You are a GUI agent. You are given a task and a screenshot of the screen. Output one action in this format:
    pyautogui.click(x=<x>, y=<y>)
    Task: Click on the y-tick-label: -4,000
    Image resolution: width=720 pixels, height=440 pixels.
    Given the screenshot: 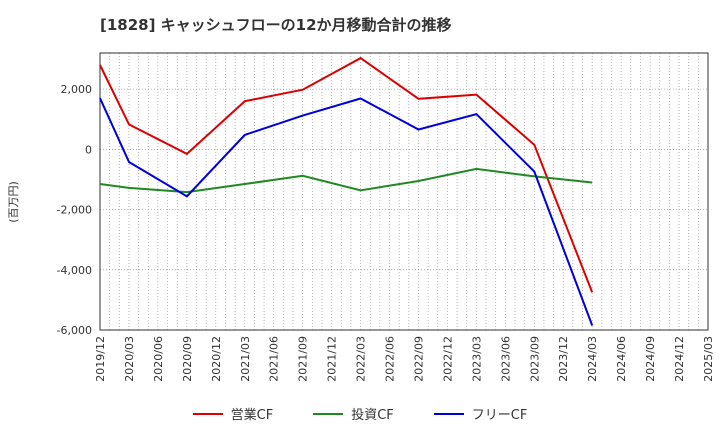 What is the action you would take?
    pyautogui.click(x=74, y=270)
    